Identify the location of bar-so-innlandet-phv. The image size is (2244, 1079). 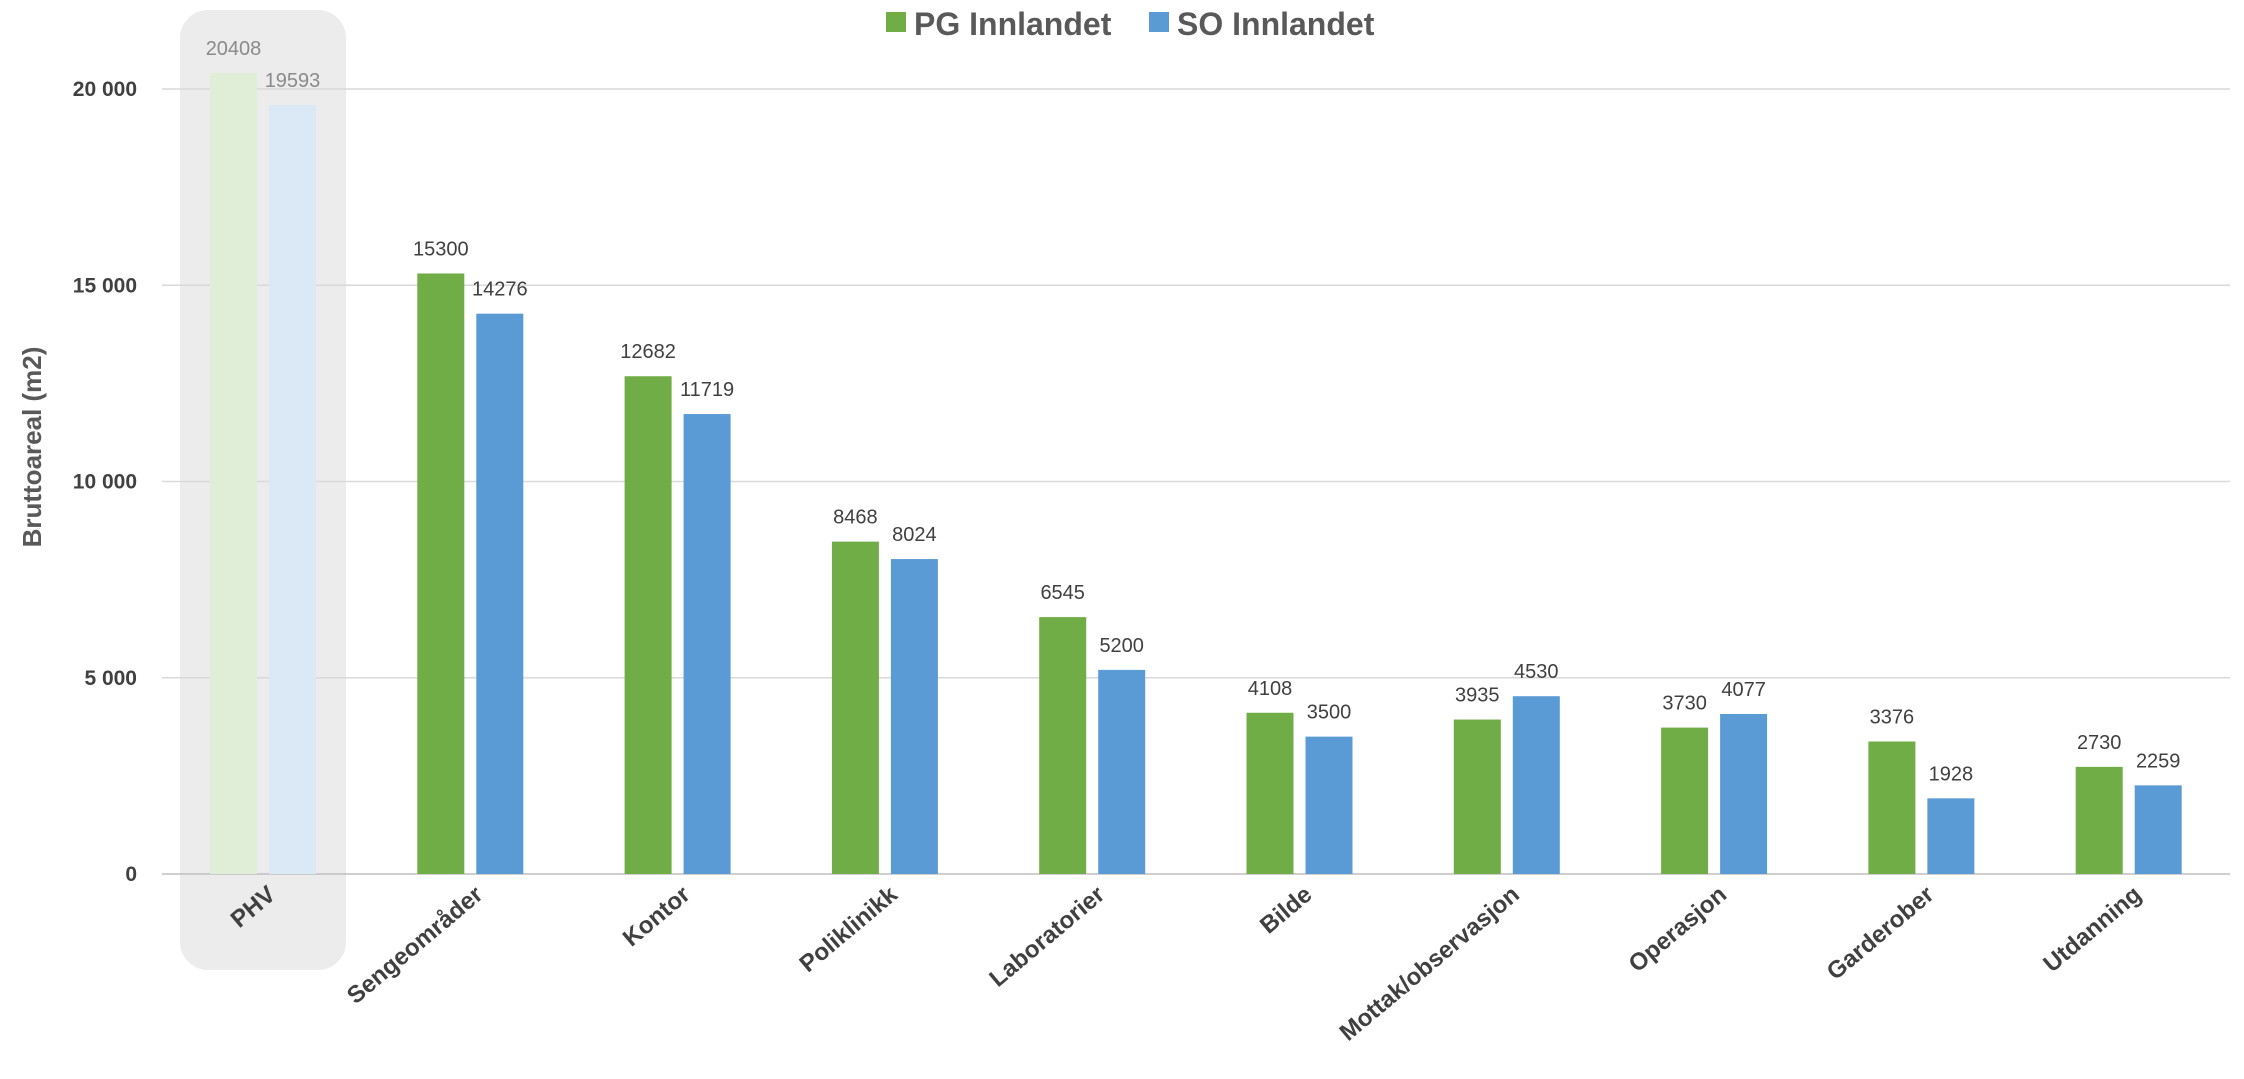
(292, 489).